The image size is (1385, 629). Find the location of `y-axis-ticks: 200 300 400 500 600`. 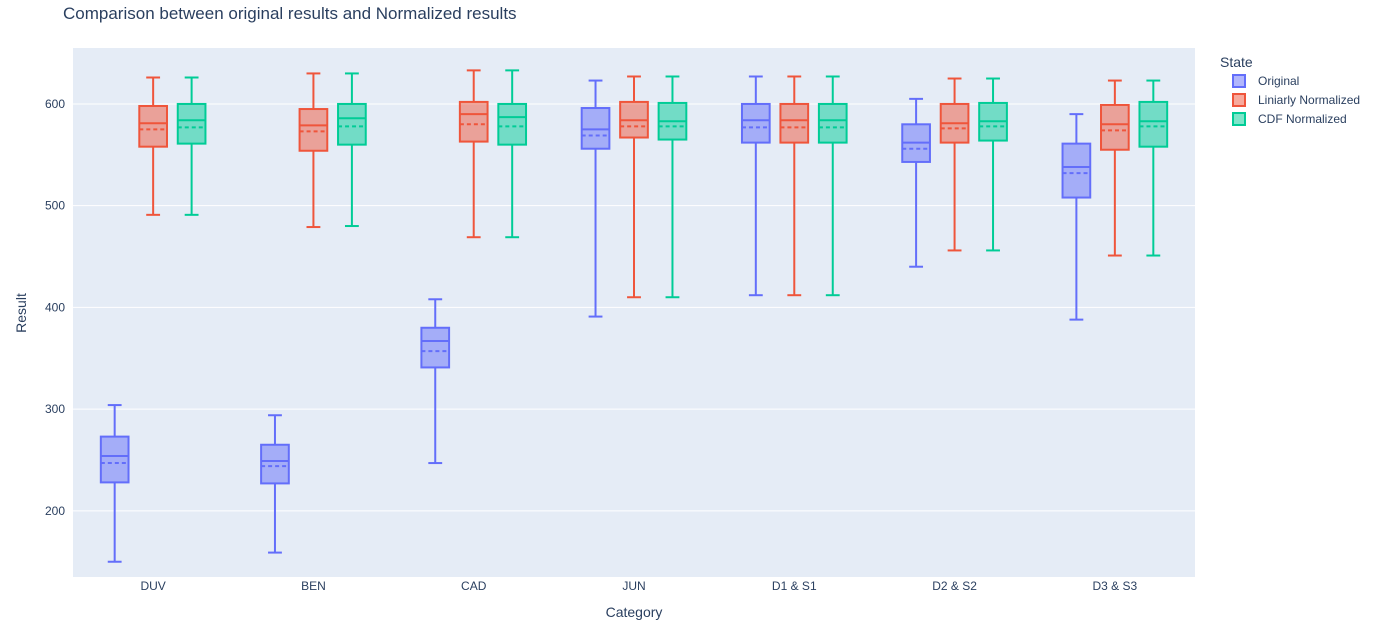

y-axis-ticks: 200 300 400 500 600 is located at coordinates (55, 307).